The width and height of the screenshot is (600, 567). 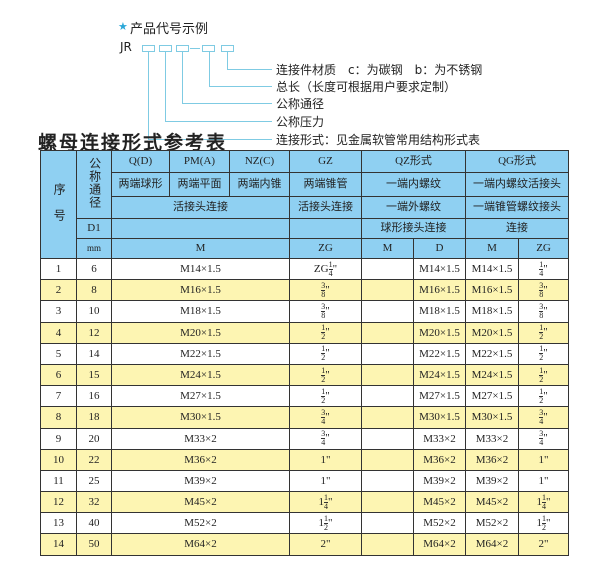 What do you see at coordinates (492, 396) in the screenshot?
I see `cell-qgm: M27×1.5` at bounding box center [492, 396].